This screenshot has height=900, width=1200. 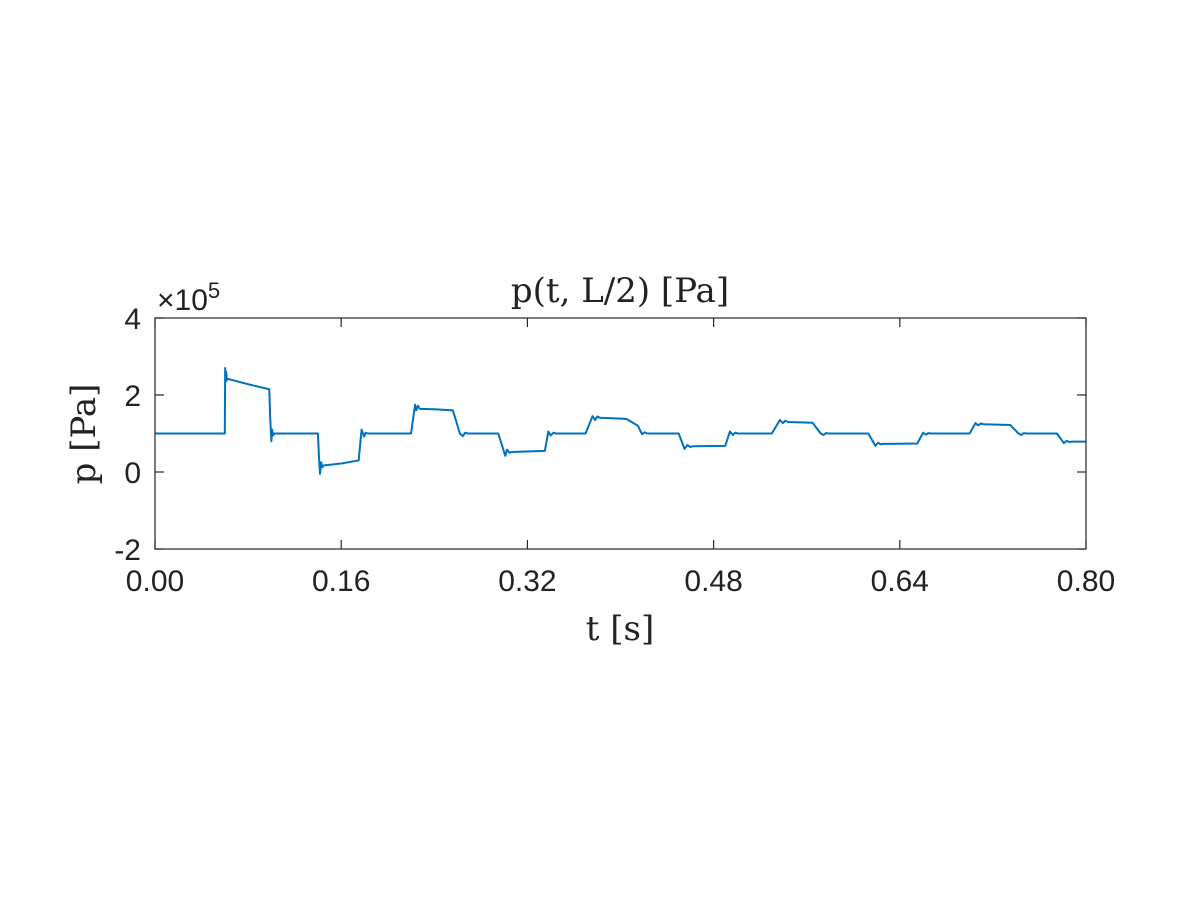 I want to click on x-tick-label: 0.00, so click(x=155, y=581).